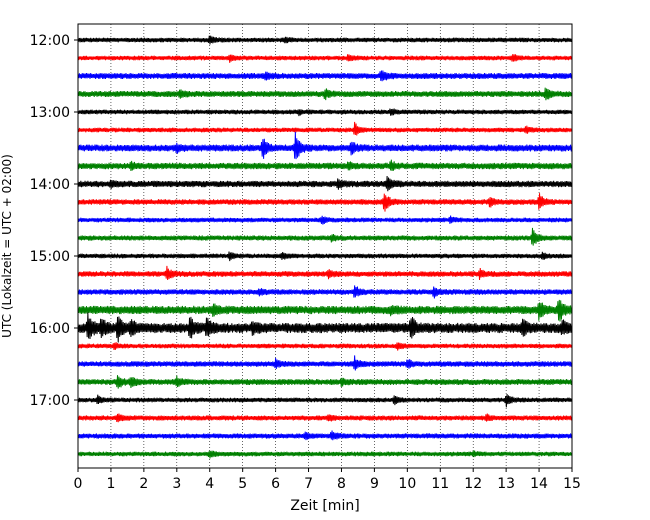 This screenshot has height=520, width=650. I want to click on y-tick-label-1: 13:00, so click(50, 113).